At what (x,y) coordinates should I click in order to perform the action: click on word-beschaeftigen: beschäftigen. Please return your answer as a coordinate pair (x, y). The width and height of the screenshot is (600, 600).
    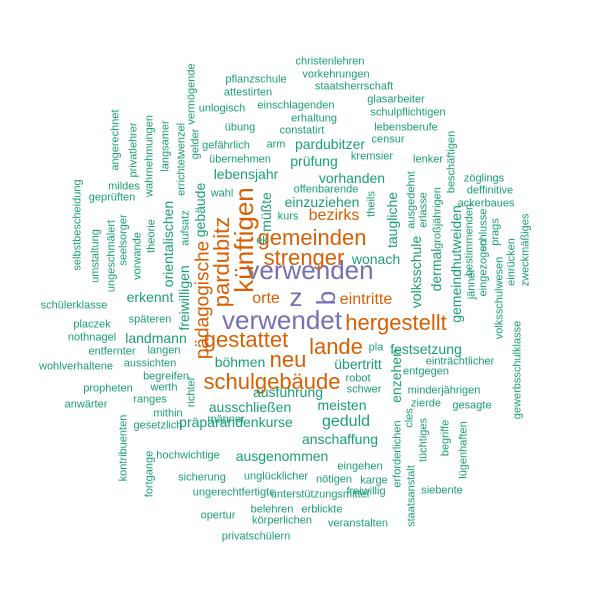
    Looking at the image, I should click on (451, 162).